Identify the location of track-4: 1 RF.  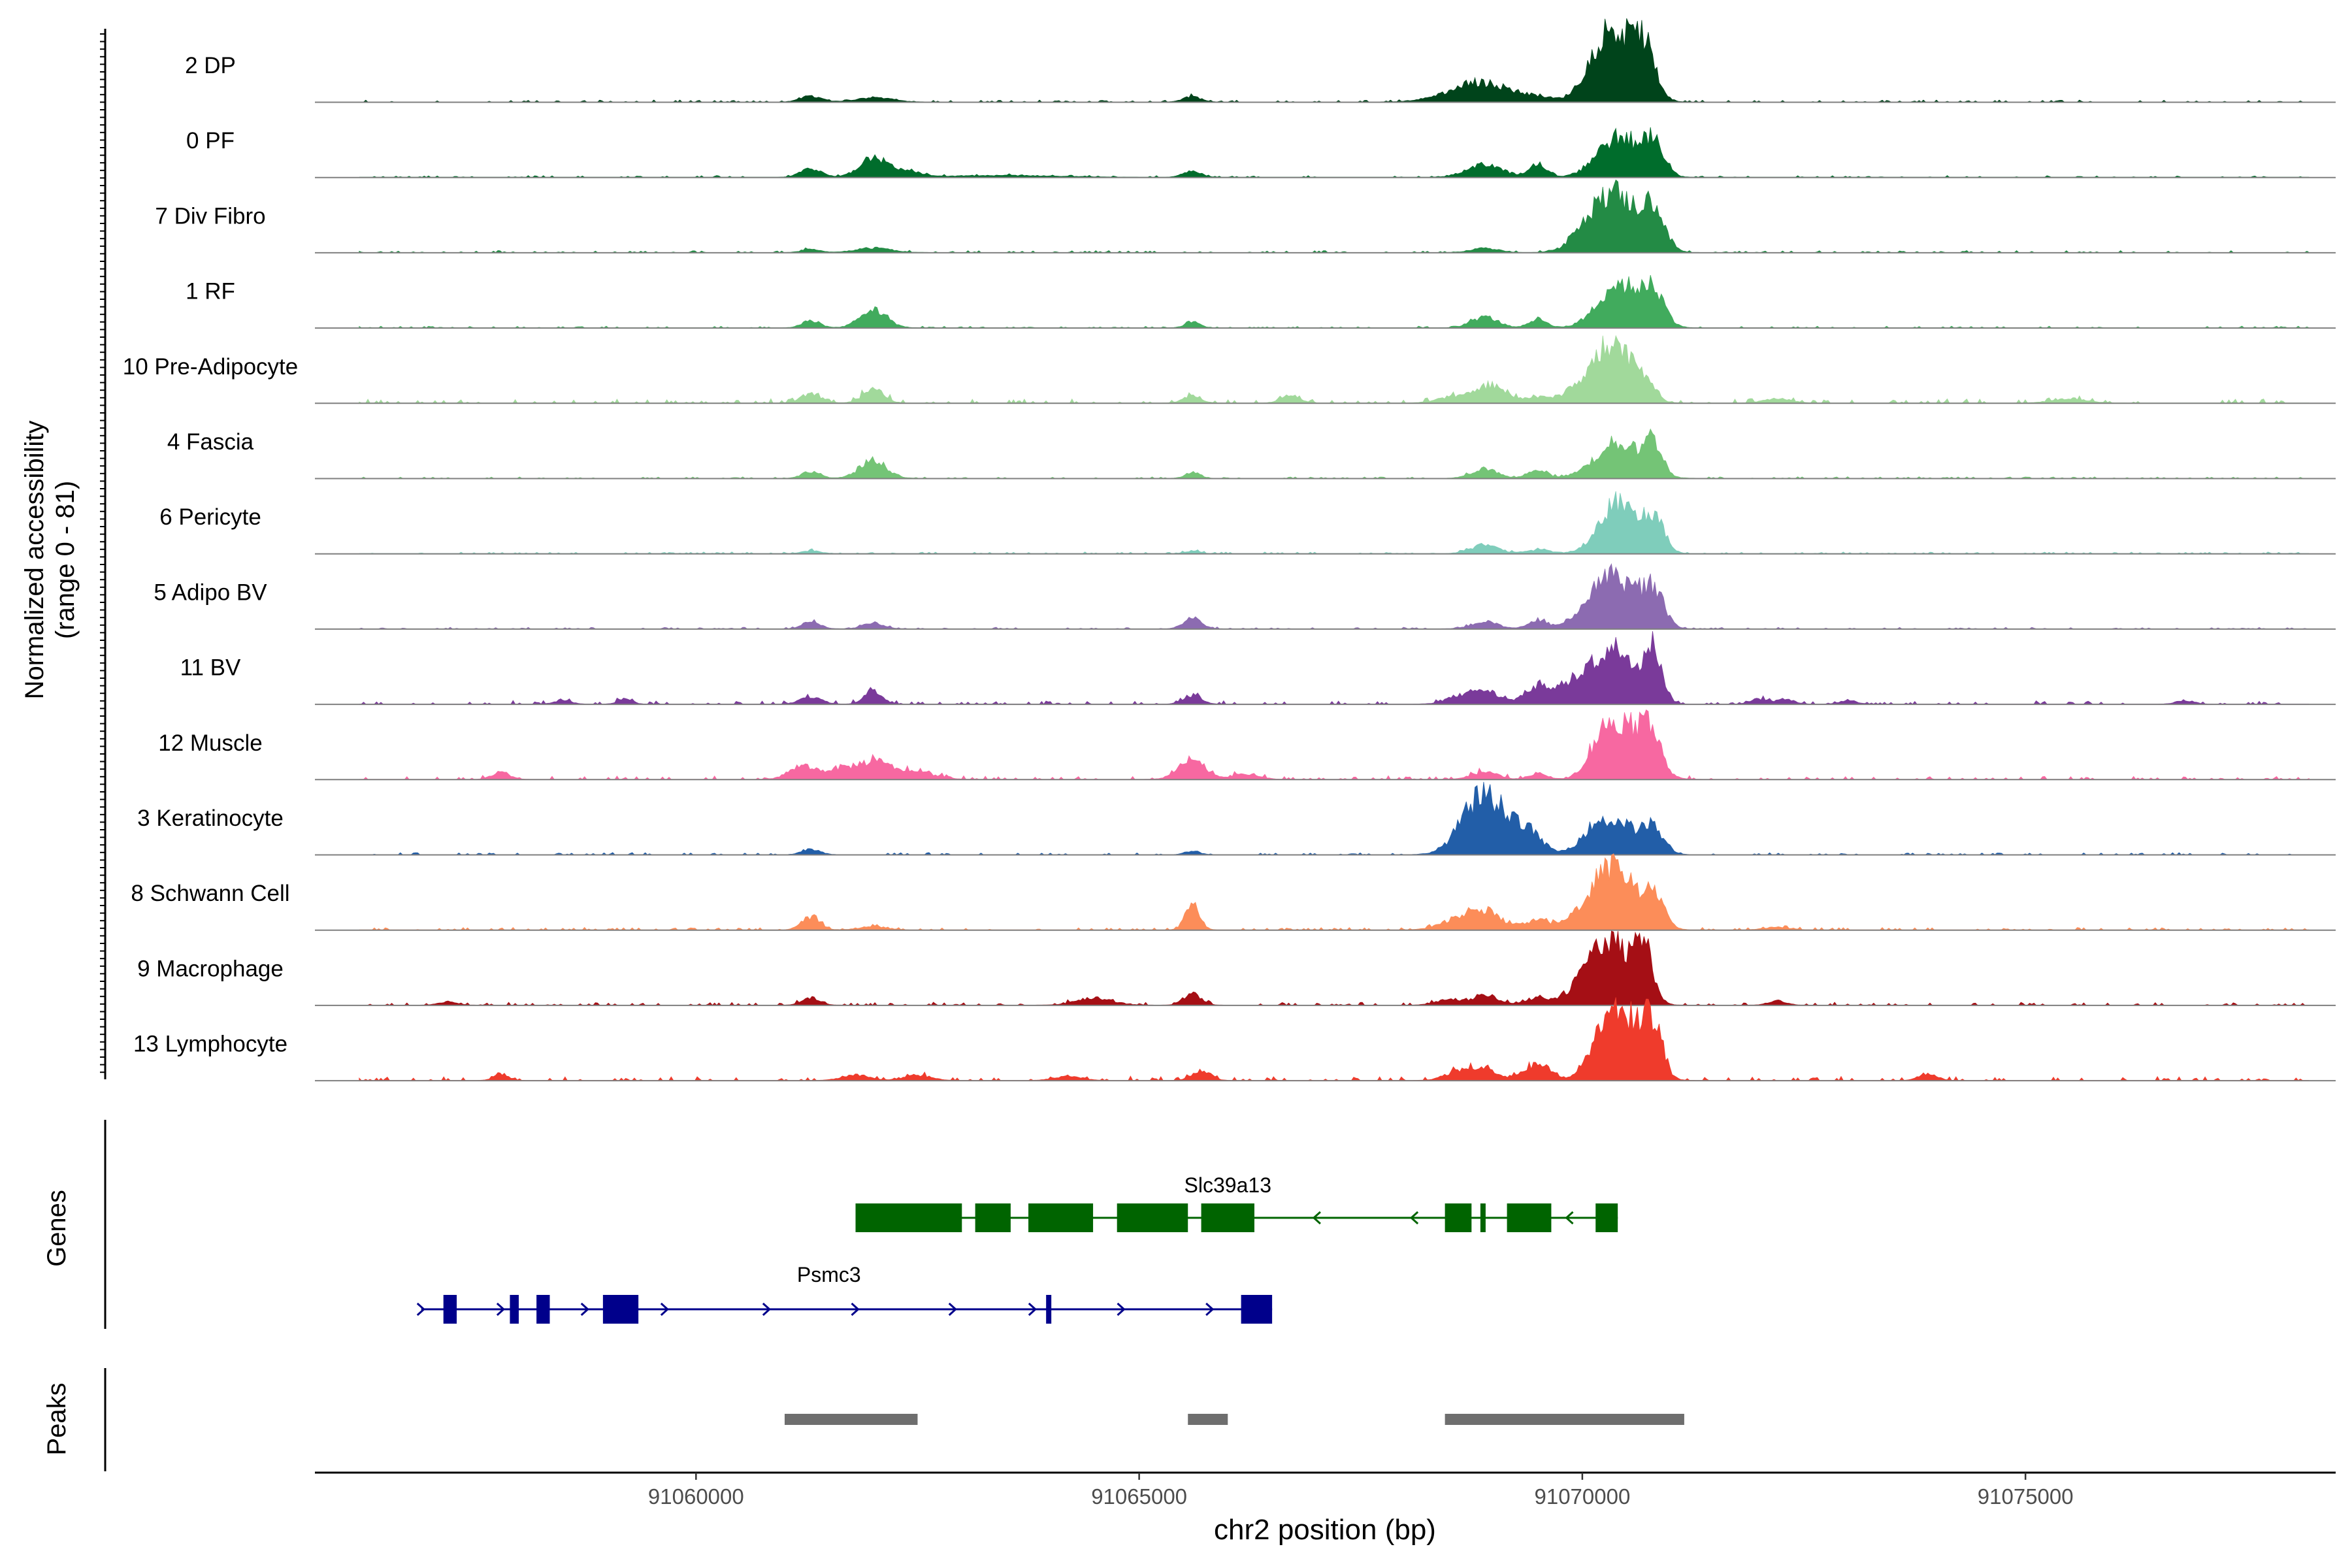
(1261, 302).